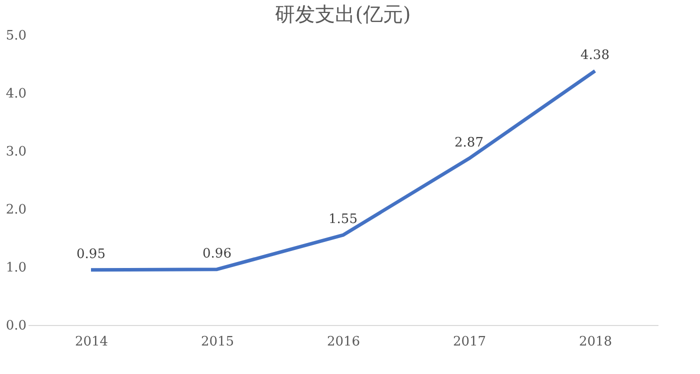  Describe the element at coordinates (16, 326) in the screenshot. I see `y-tick-label: 0.0` at that location.